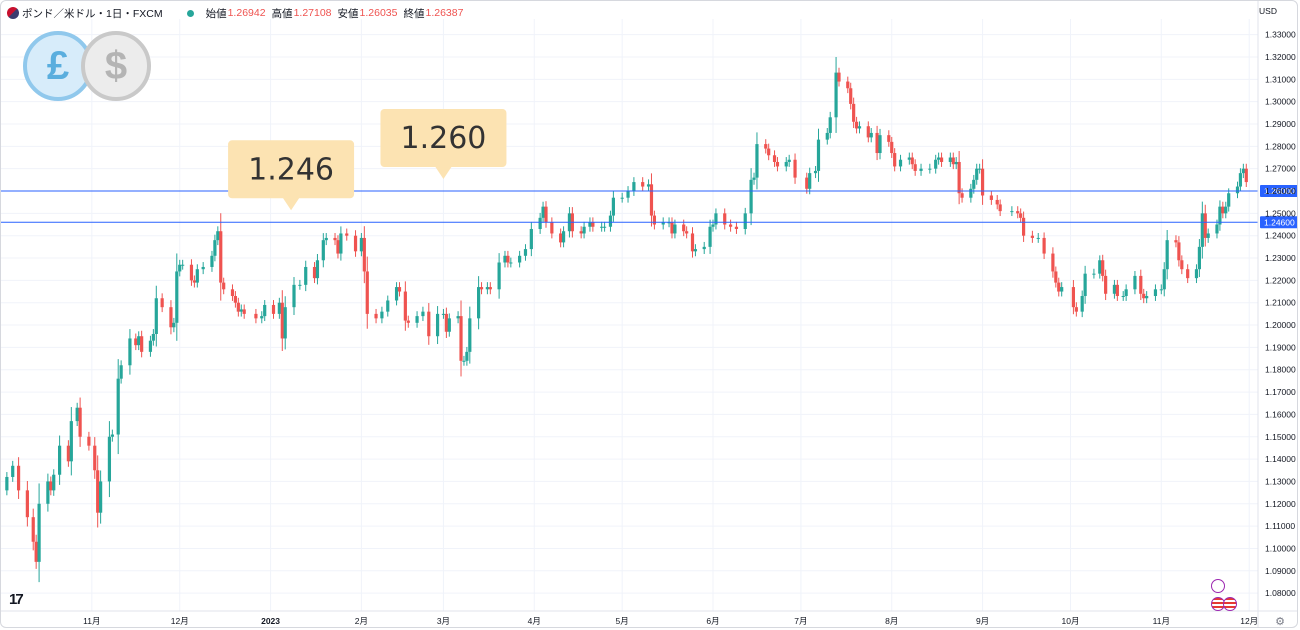  What do you see at coordinates (1280, 593) in the screenshot?
I see `price-tick-label: 1.08000` at bounding box center [1280, 593].